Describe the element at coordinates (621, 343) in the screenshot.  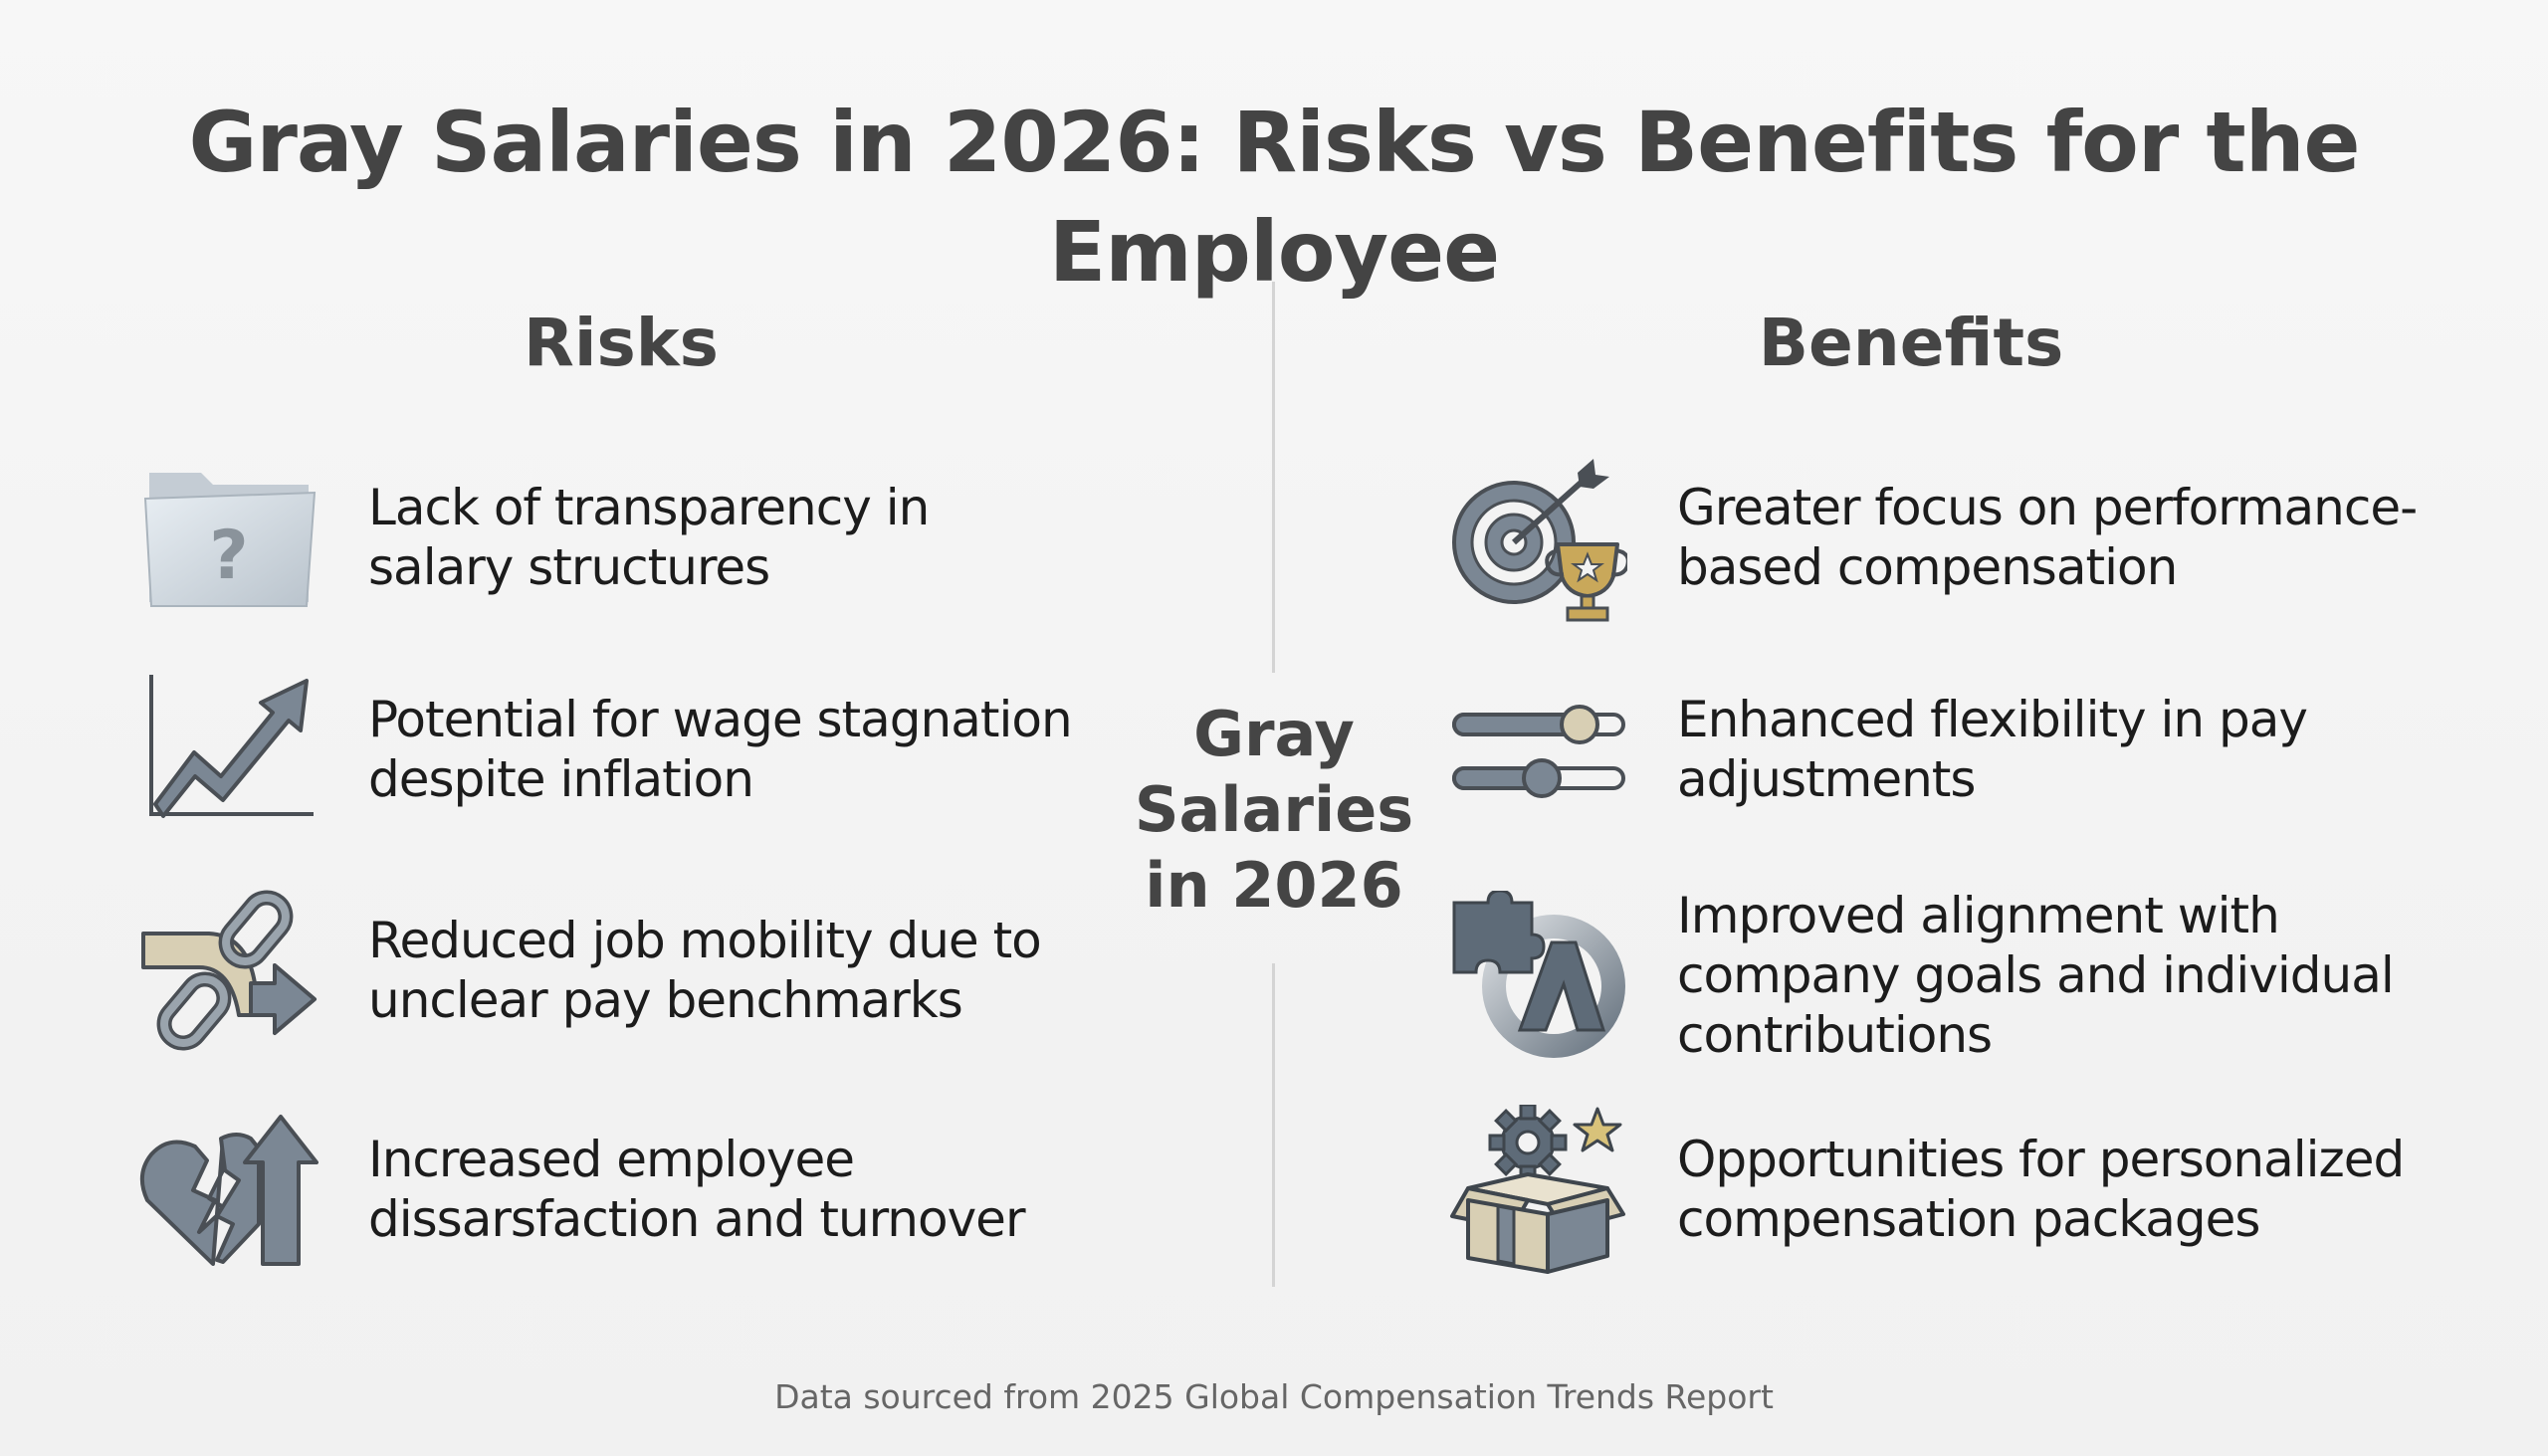
I see `risks-heading: Risks` at that location.